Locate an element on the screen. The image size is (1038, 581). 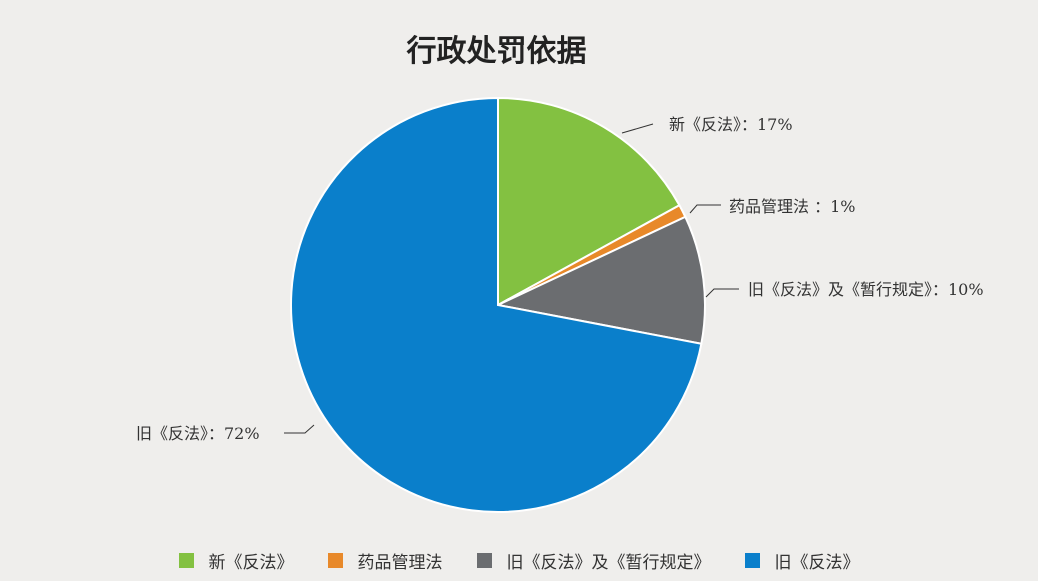
legend-label: 药品管理法 is located at coordinates (400, 563).